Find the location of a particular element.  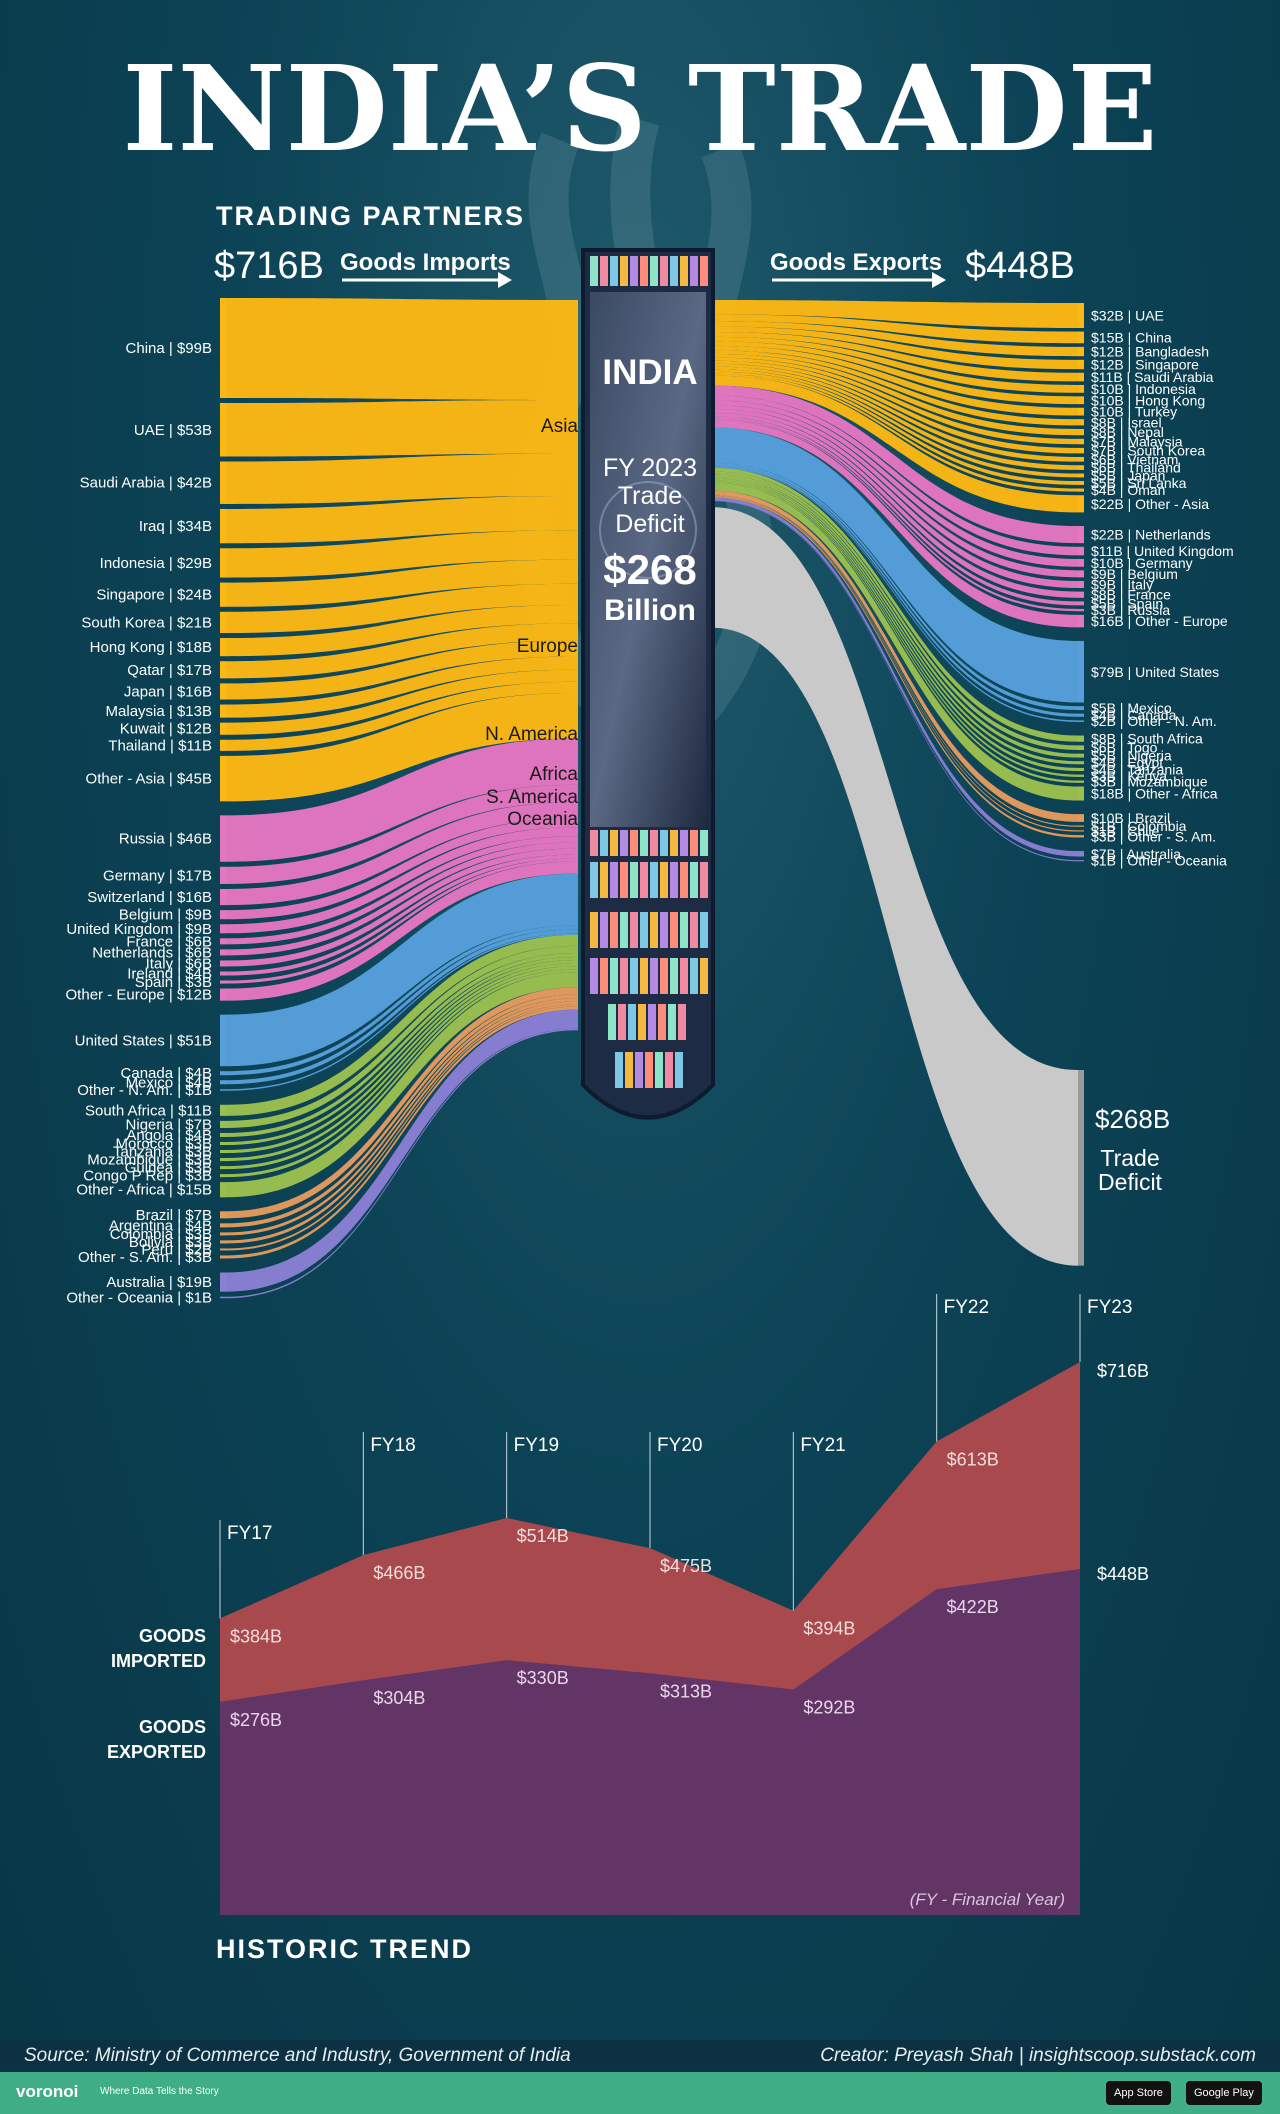

export-flow-10b-brazil is located at coordinates (895, 656).